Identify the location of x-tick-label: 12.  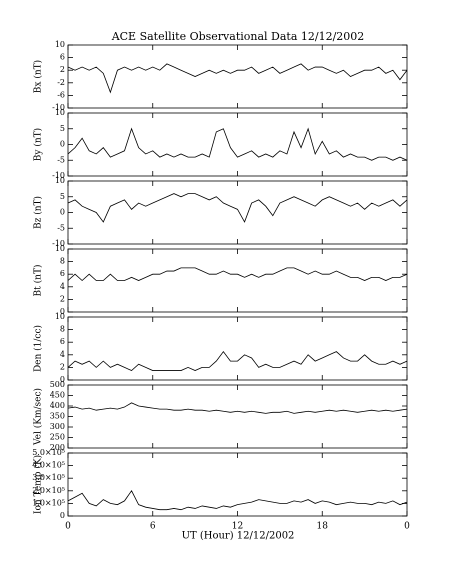
(237, 527).